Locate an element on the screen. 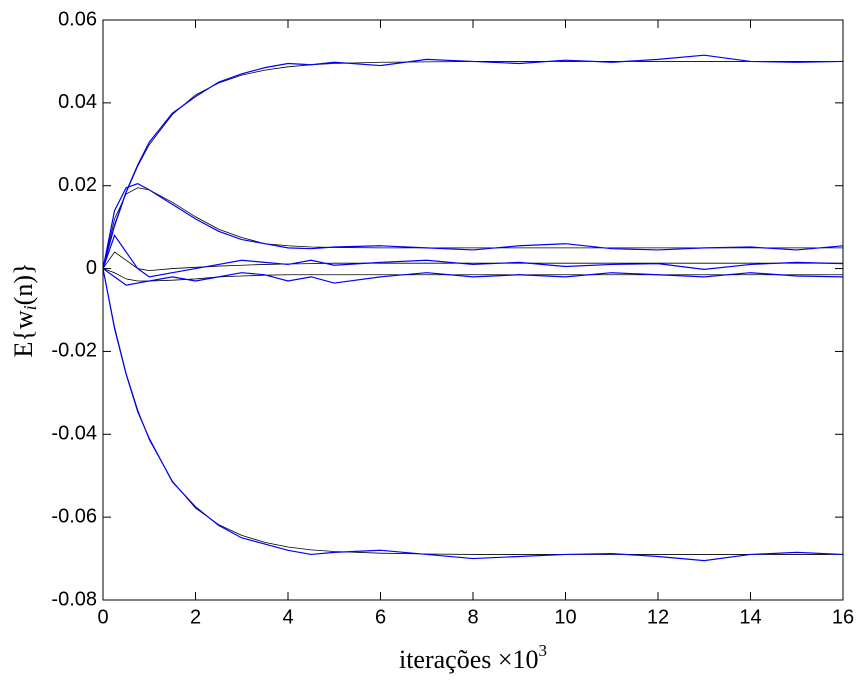 The width and height of the screenshot is (863, 681). y-tick-label: -0.08 is located at coordinates (74, 599).